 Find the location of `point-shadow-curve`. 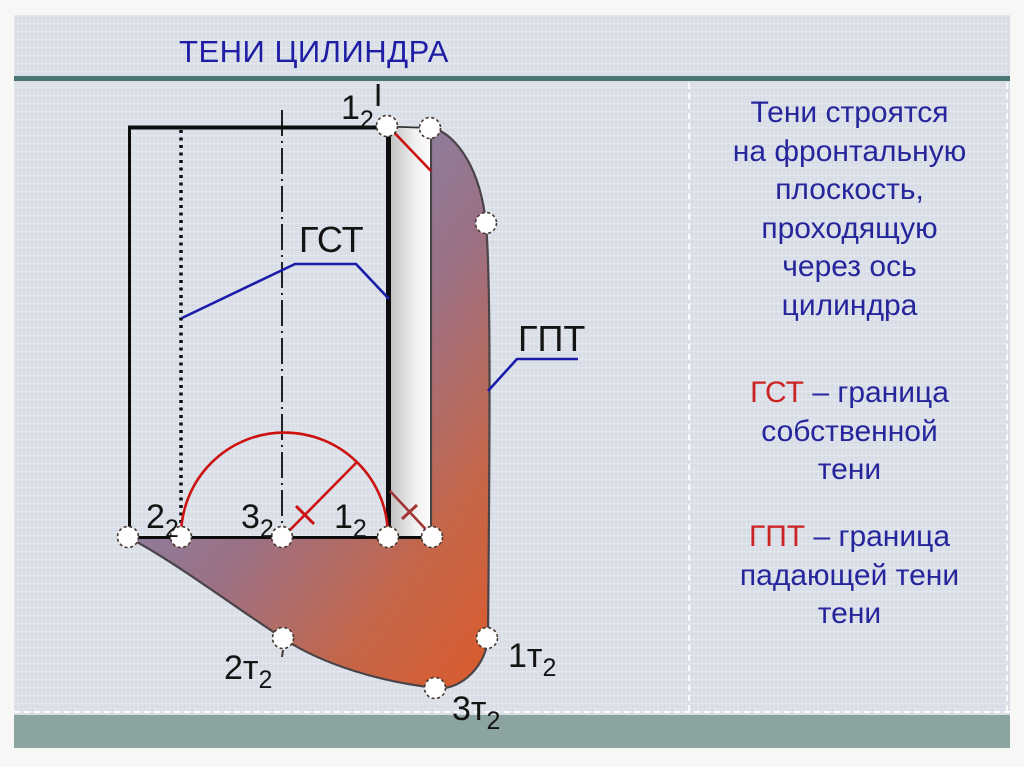

point-shadow-curve is located at coordinates (486, 223).